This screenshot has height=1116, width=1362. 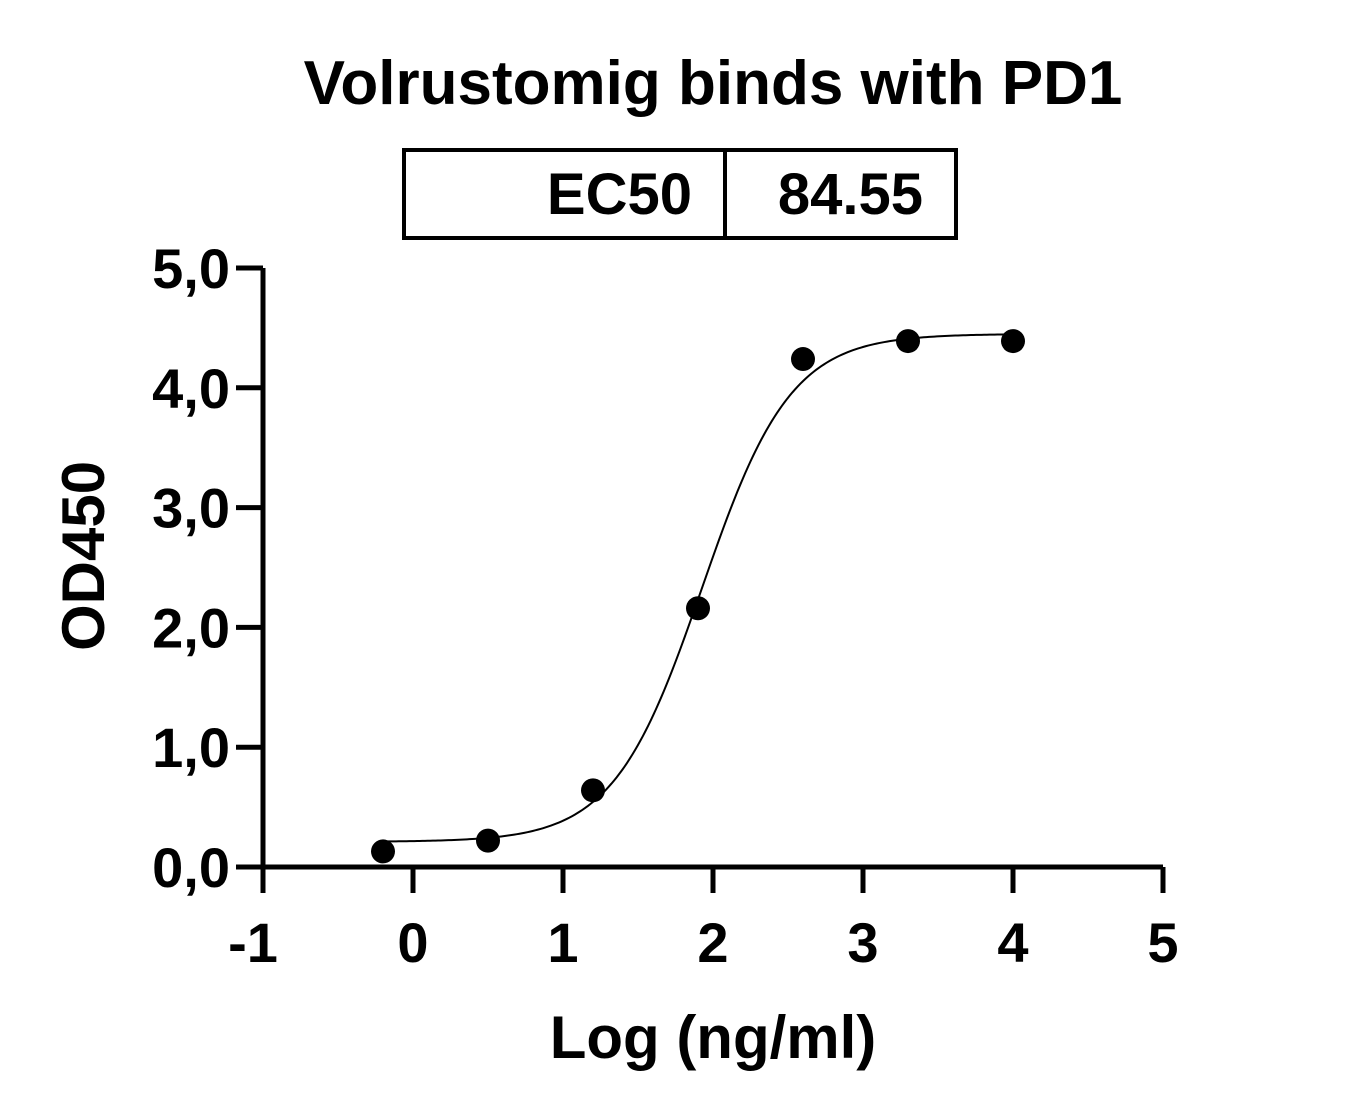 What do you see at coordinates (191, 268) in the screenshot?
I see `y-tick-label: 5,0` at bounding box center [191, 268].